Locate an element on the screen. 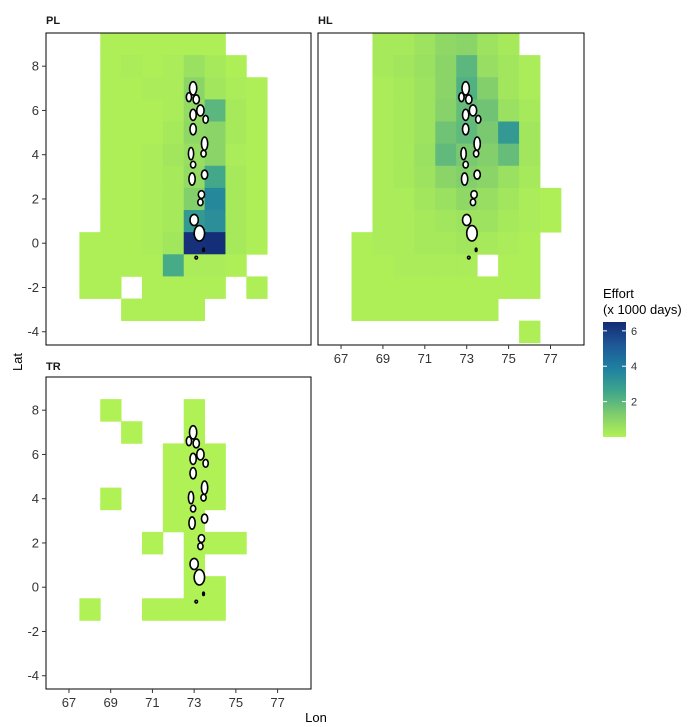 The height and width of the screenshot is (727, 692). y-tick-label: 2 is located at coordinates (35, 542).